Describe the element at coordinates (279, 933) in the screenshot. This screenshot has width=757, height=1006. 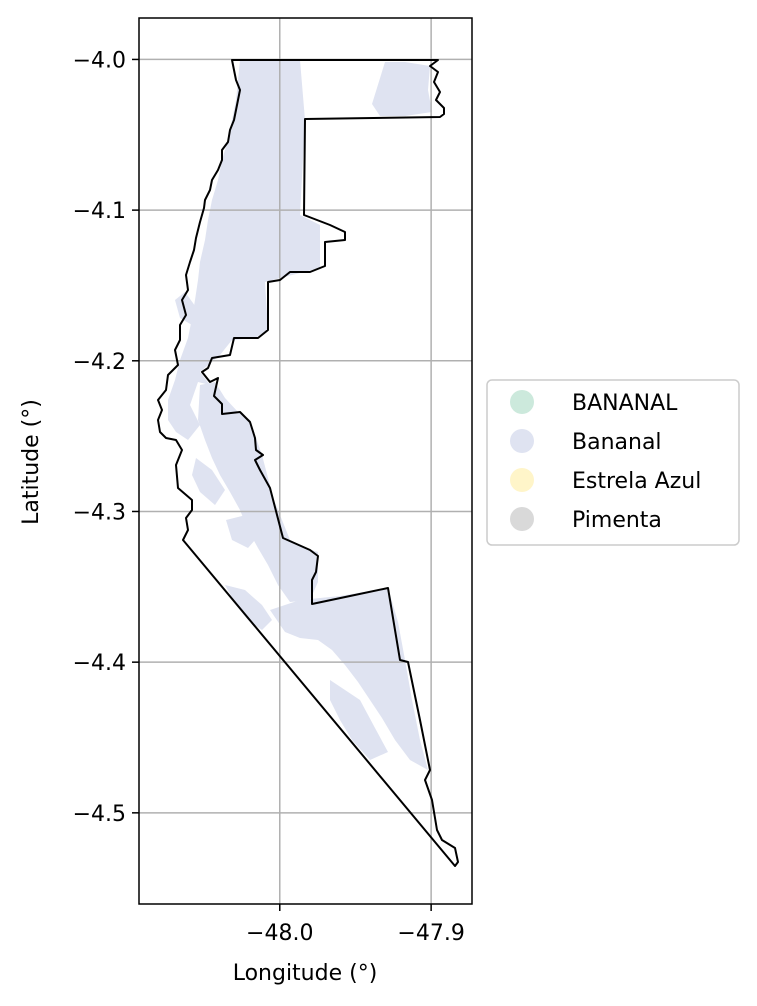
I see `x-tick-label: −48.0` at that location.